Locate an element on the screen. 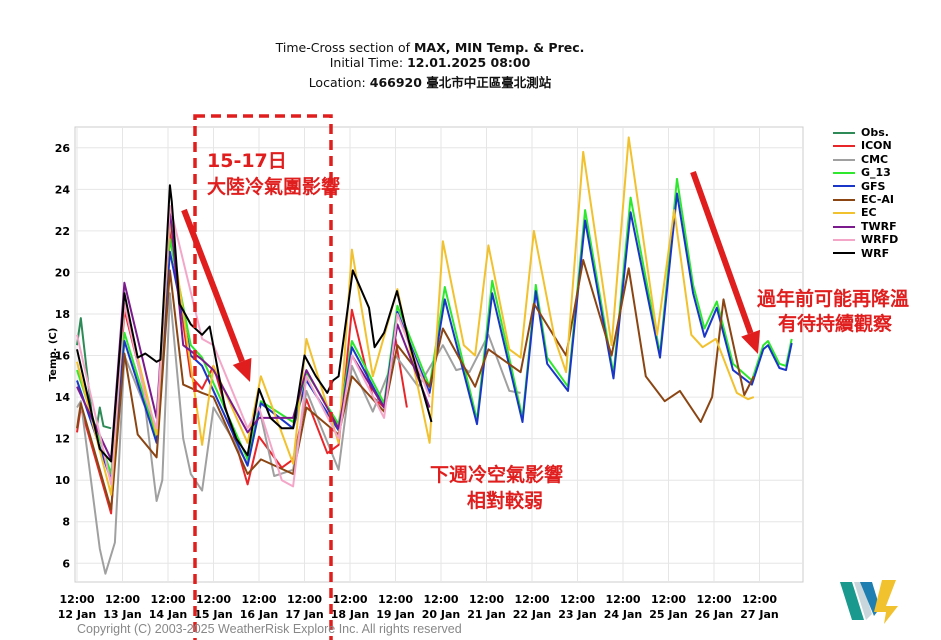  y-tick-label: 8 is located at coordinates (66, 522).